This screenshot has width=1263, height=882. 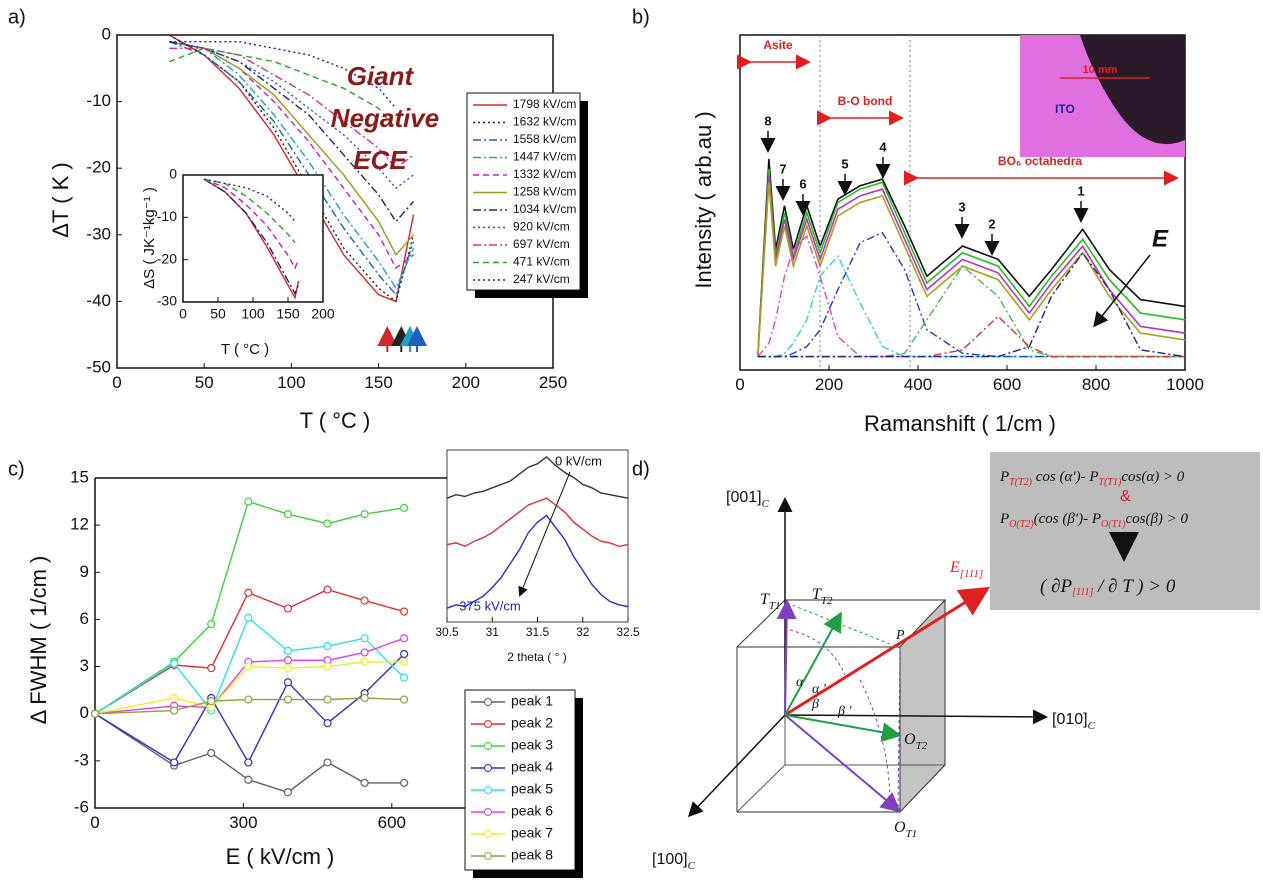 What do you see at coordinates (815, 704) in the screenshot?
I see `angle-label: β` at bounding box center [815, 704].